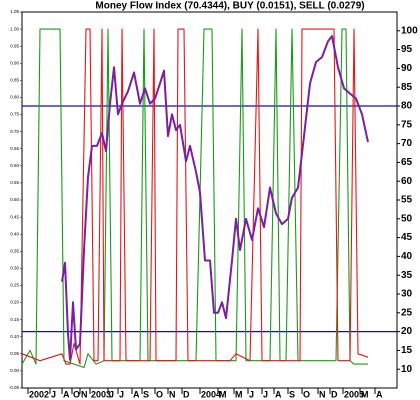  What do you see at coordinates (407, 275) in the screenshot?
I see `y-tick-label: 35` at bounding box center [407, 275].